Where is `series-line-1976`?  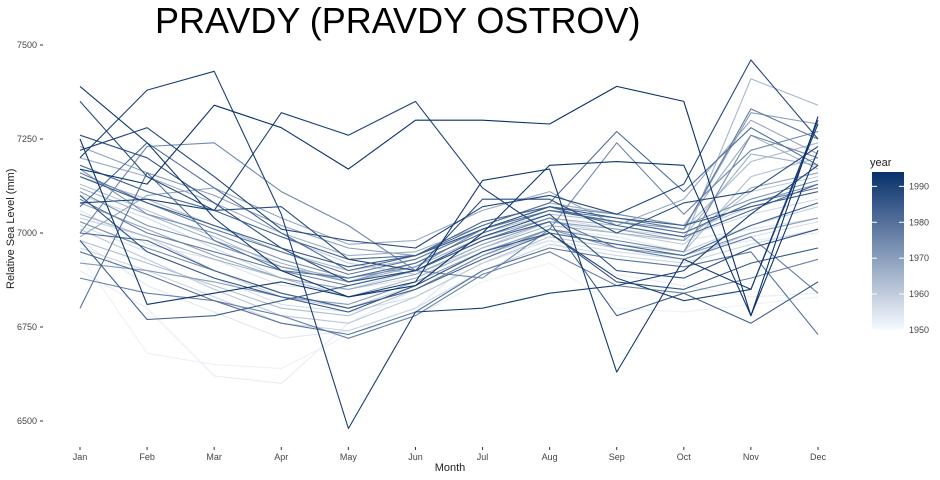 series-line-1976 is located at coordinates (449, 295).